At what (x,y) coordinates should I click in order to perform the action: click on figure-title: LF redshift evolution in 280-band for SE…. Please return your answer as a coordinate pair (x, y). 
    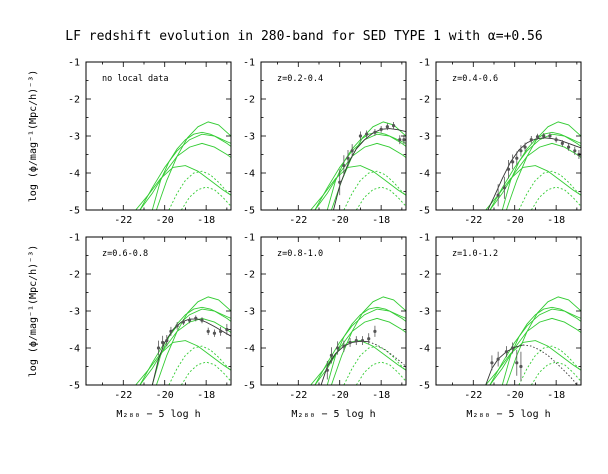
    Looking at the image, I should click on (303, 36).